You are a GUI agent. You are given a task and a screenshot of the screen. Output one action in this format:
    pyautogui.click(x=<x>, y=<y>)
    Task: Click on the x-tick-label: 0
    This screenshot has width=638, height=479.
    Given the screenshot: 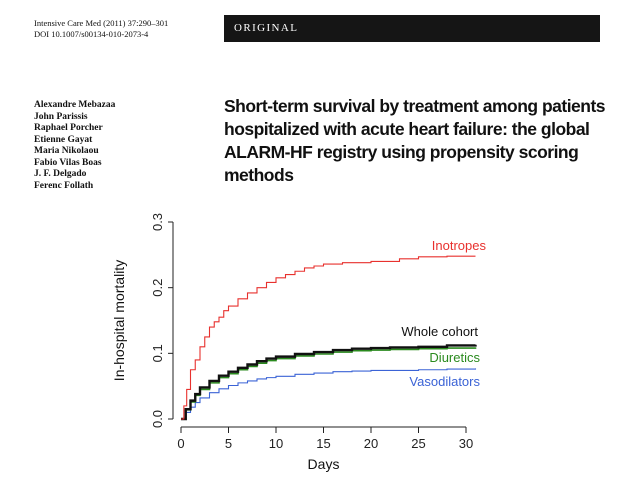 What is the action you would take?
    pyautogui.click(x=180, y=443)
    